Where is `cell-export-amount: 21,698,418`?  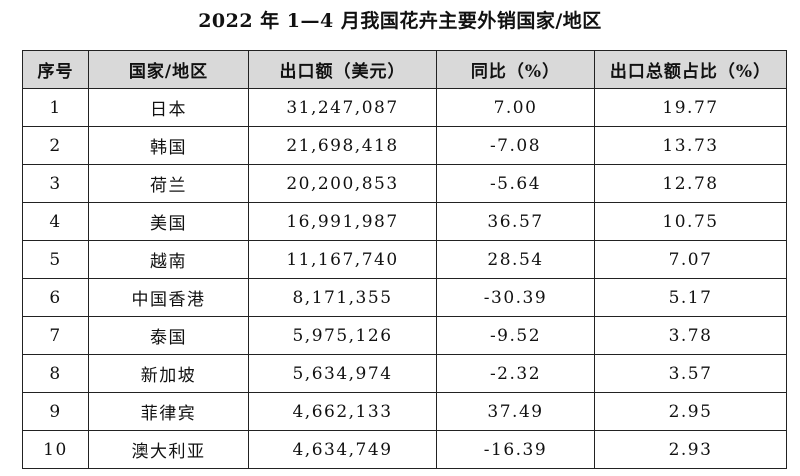 cell-export-amount: 21,698,418 is located at coordinates (342, 145).